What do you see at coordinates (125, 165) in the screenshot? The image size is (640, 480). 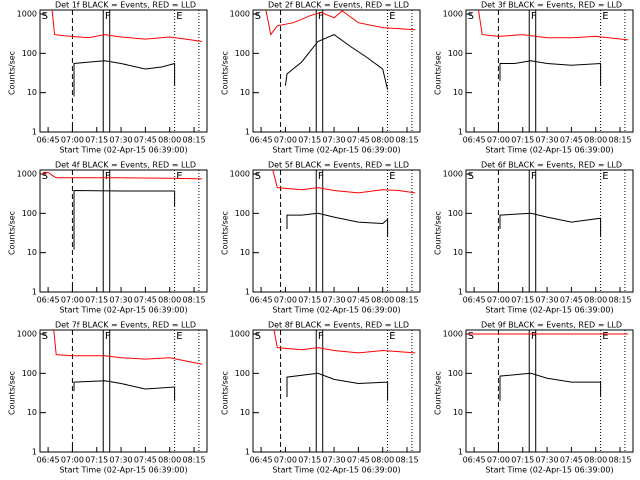 I see `chart-title: Det 4f BLACK = Events, RED = LLD` at bounding box center [125, 165].